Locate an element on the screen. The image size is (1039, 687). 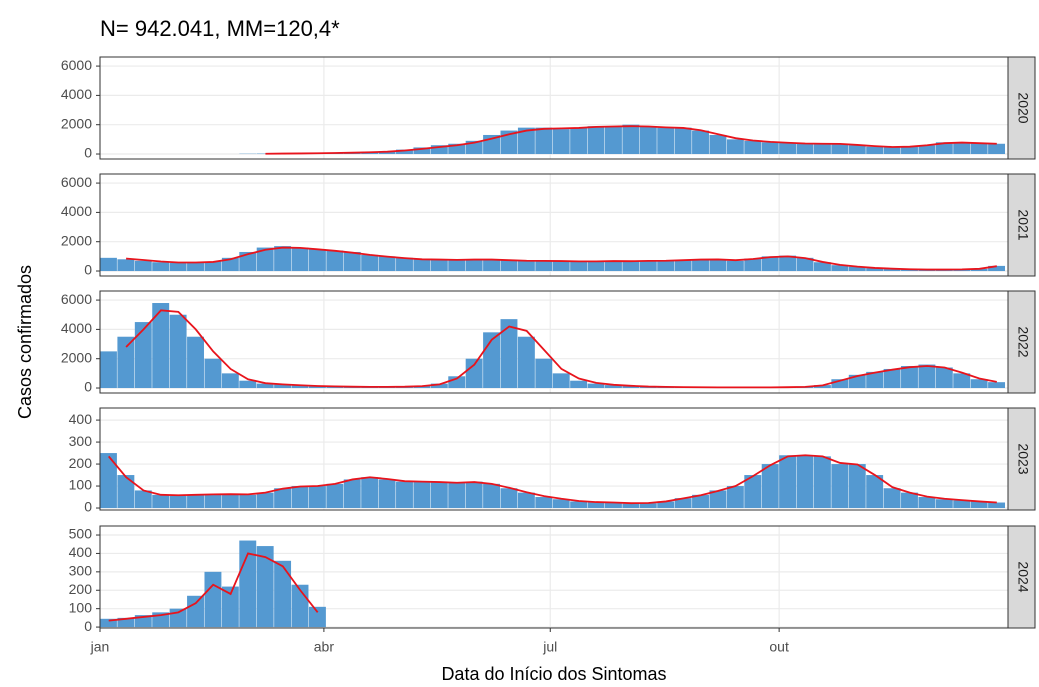
strip-label: 2022 is located at coordinates (1023, 341).